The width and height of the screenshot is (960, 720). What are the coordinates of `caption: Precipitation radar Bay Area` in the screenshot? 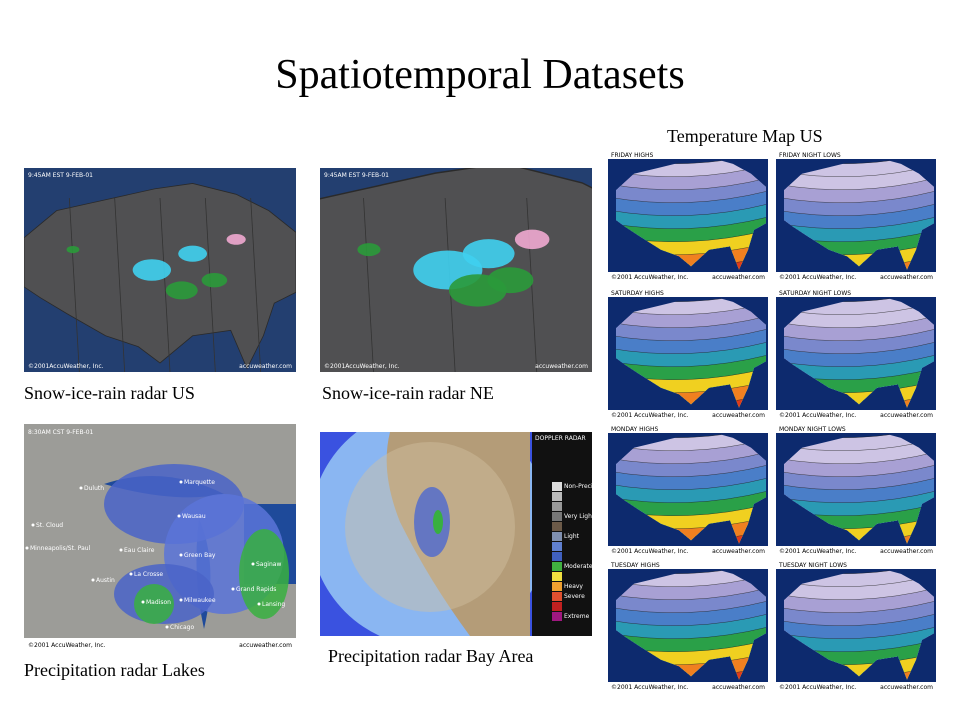 It's located at (430, 656).